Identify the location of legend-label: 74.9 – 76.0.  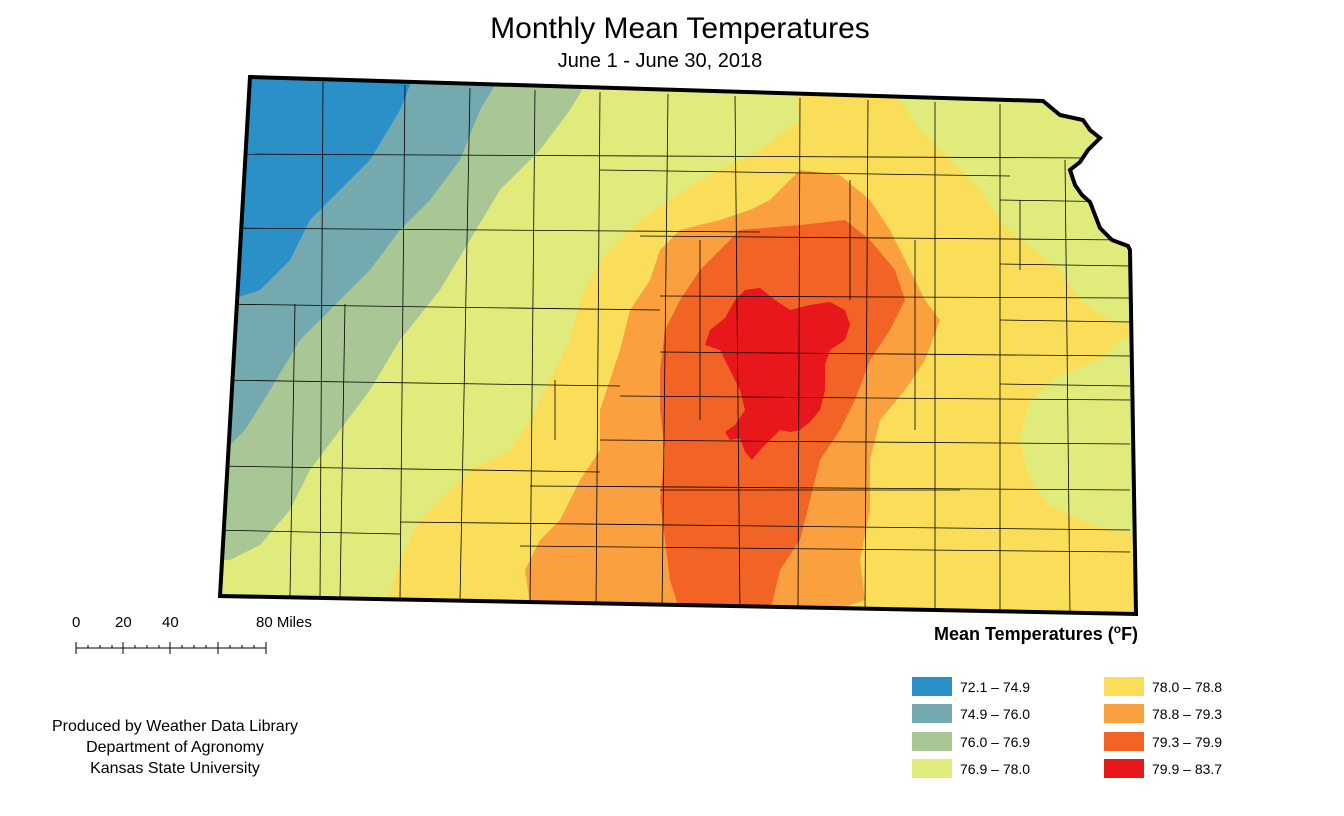
(995, 714).